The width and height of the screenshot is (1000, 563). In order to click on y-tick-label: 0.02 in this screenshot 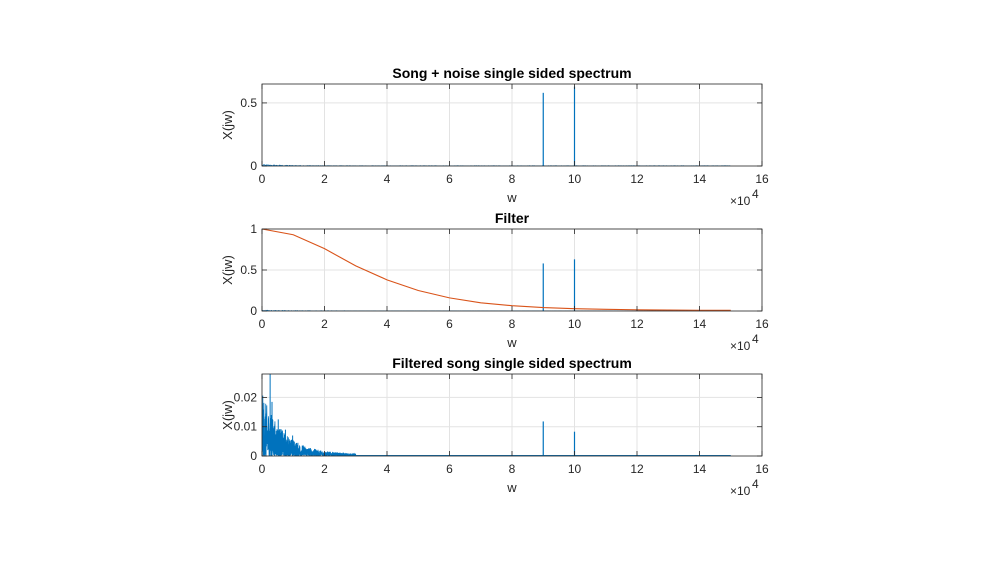, I will do `click(246, 397)`.